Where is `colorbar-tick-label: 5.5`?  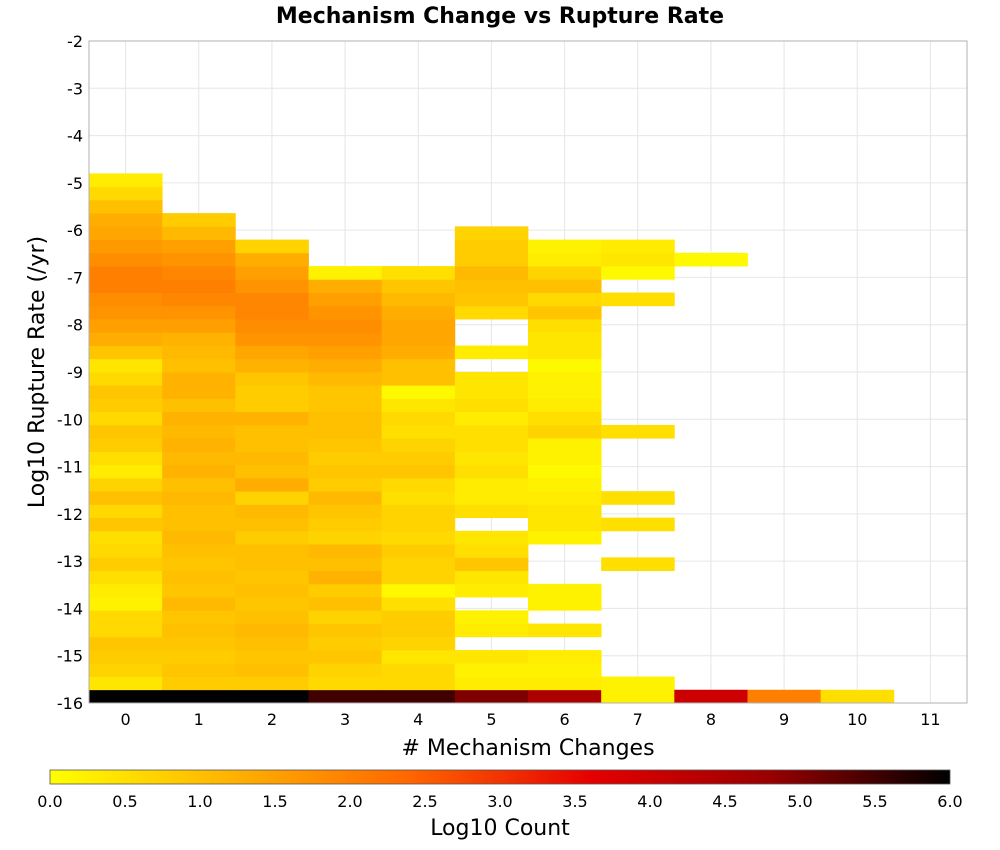 colorbar-tick-label: 5.5 is located at coordinates (874, 801).